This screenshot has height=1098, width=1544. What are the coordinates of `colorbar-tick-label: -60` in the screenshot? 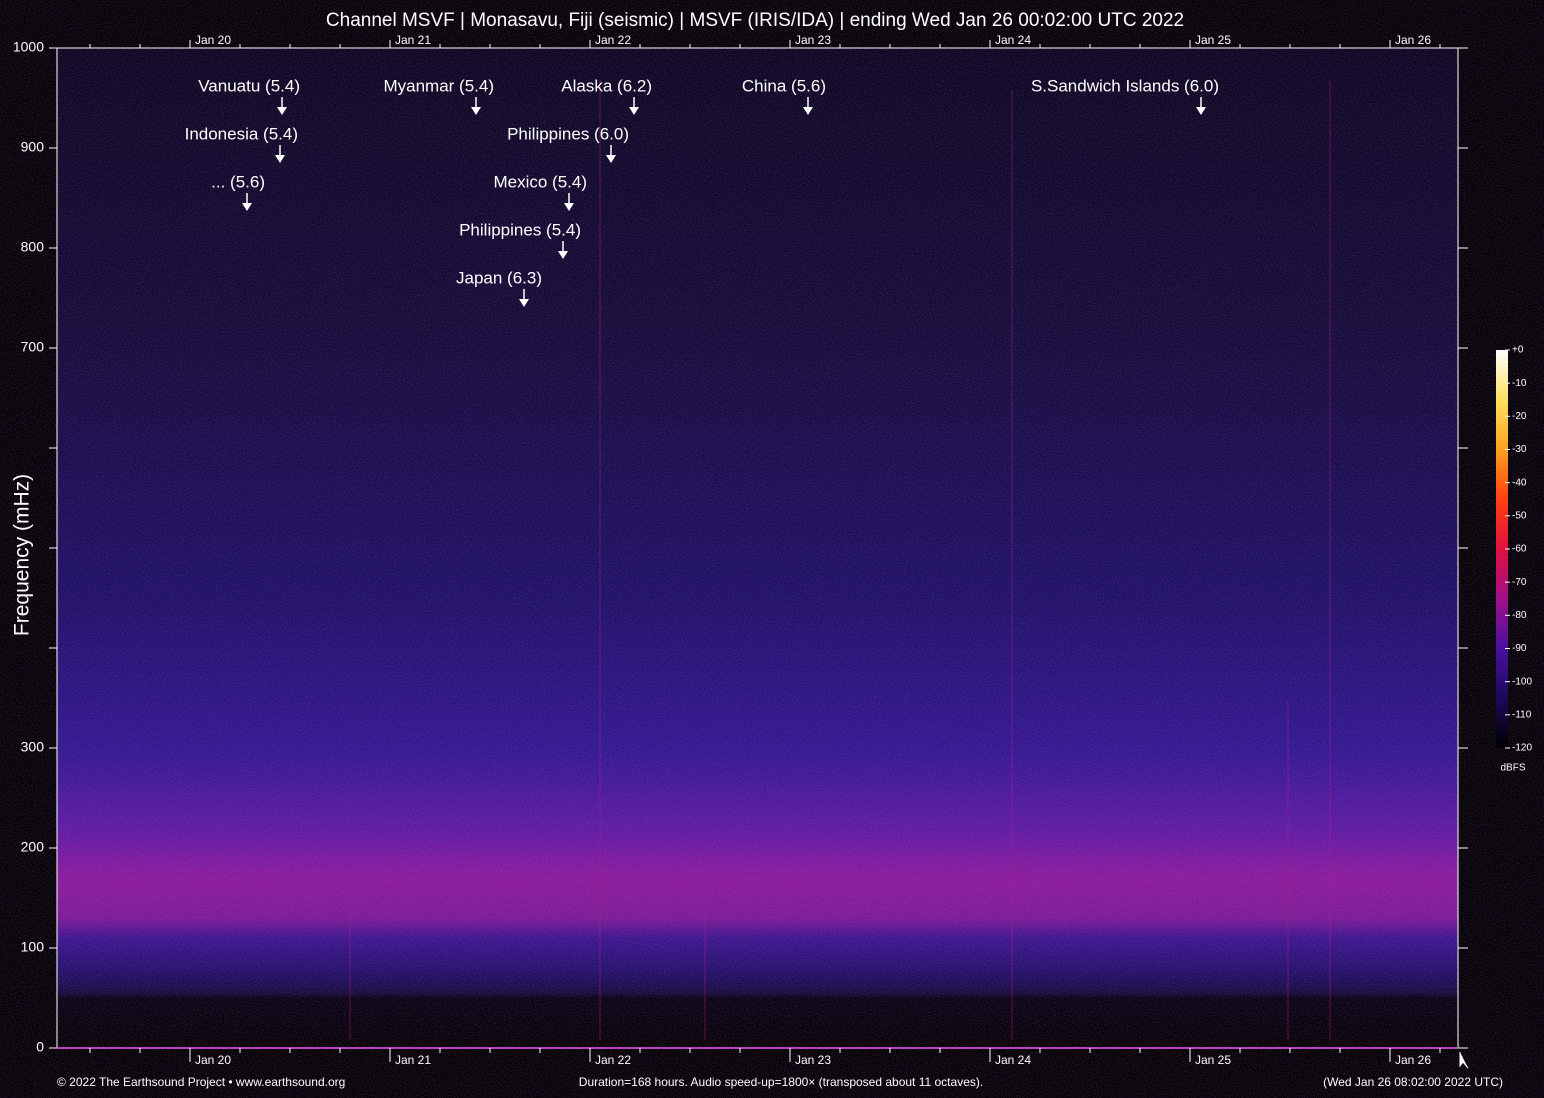 It's located at (1519, 549).